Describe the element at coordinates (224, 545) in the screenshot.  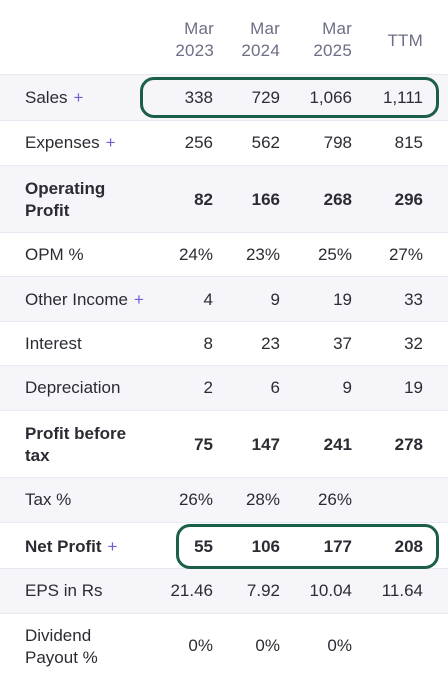
I see `row-net-profit: Net Profit + 55 106 177 208` at that location.